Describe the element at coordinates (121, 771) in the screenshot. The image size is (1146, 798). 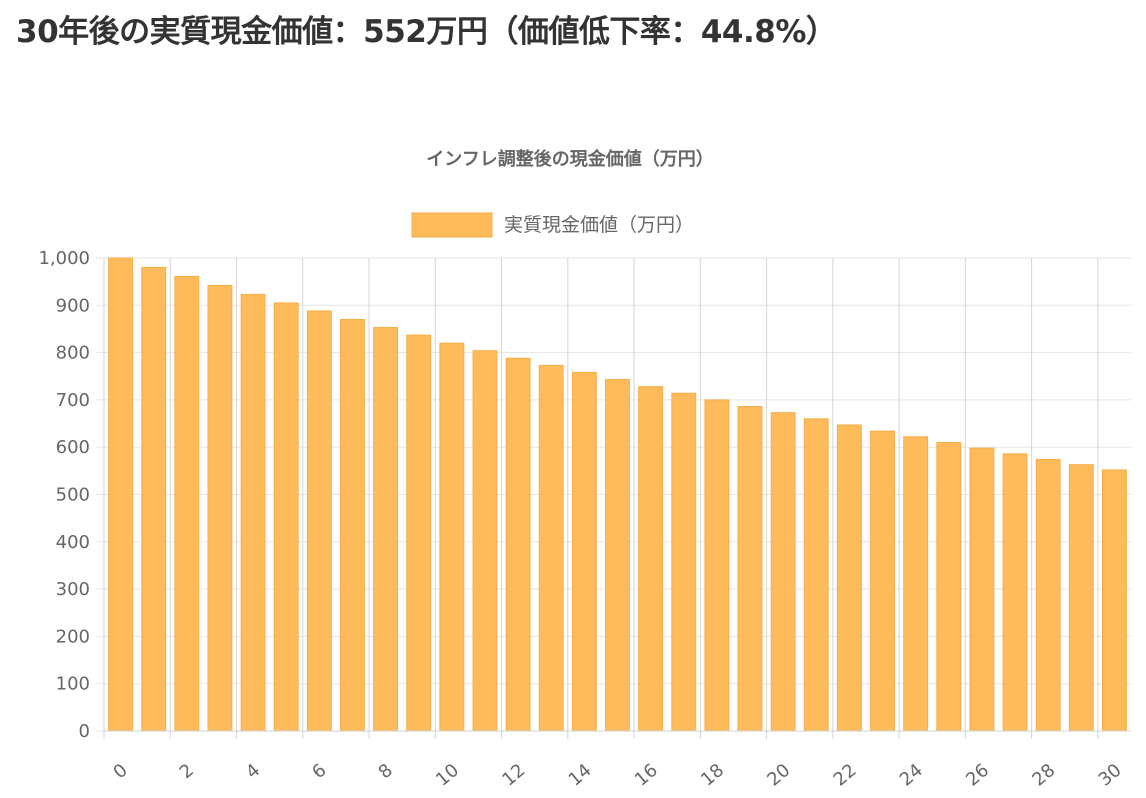
I see `x-tick-label: 0` at that location.